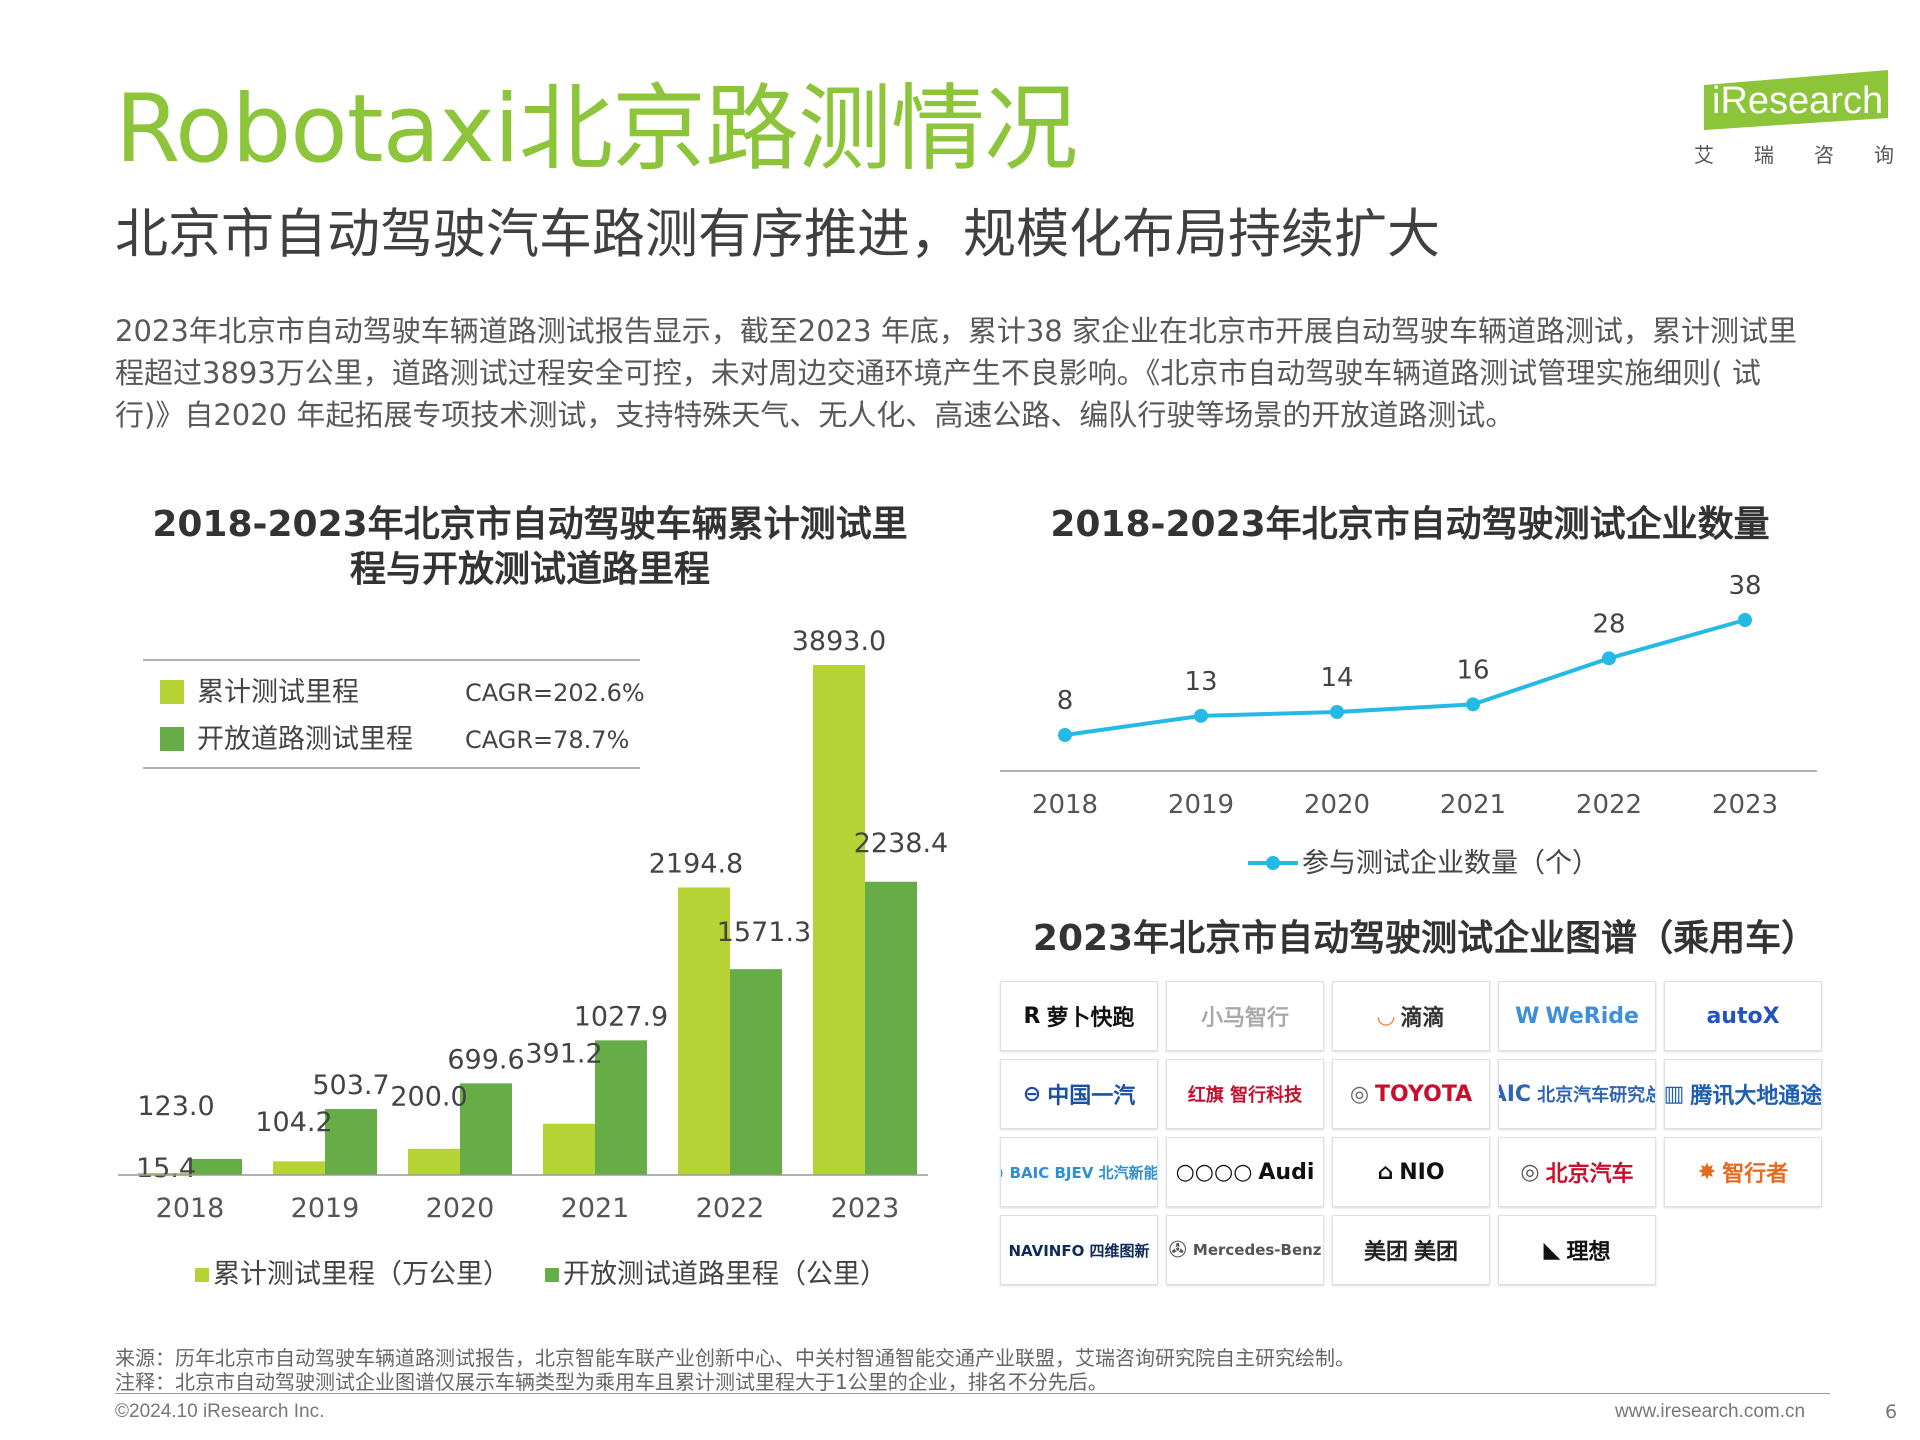  I want to click on data-label: 2238.4, so click(901, 843).